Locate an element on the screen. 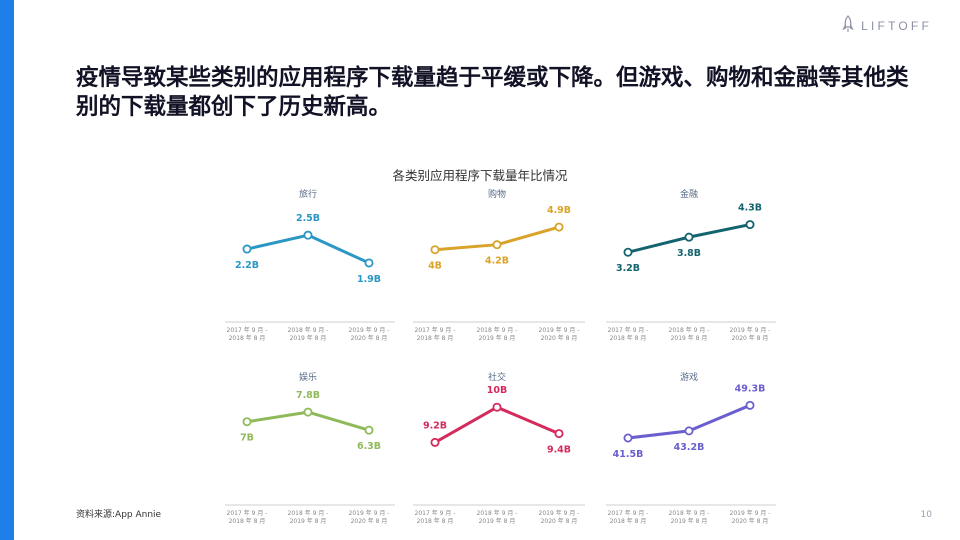 The height and width of the screenshot is (540, 960). side-accent-bar is located at coordinates (7, 270).